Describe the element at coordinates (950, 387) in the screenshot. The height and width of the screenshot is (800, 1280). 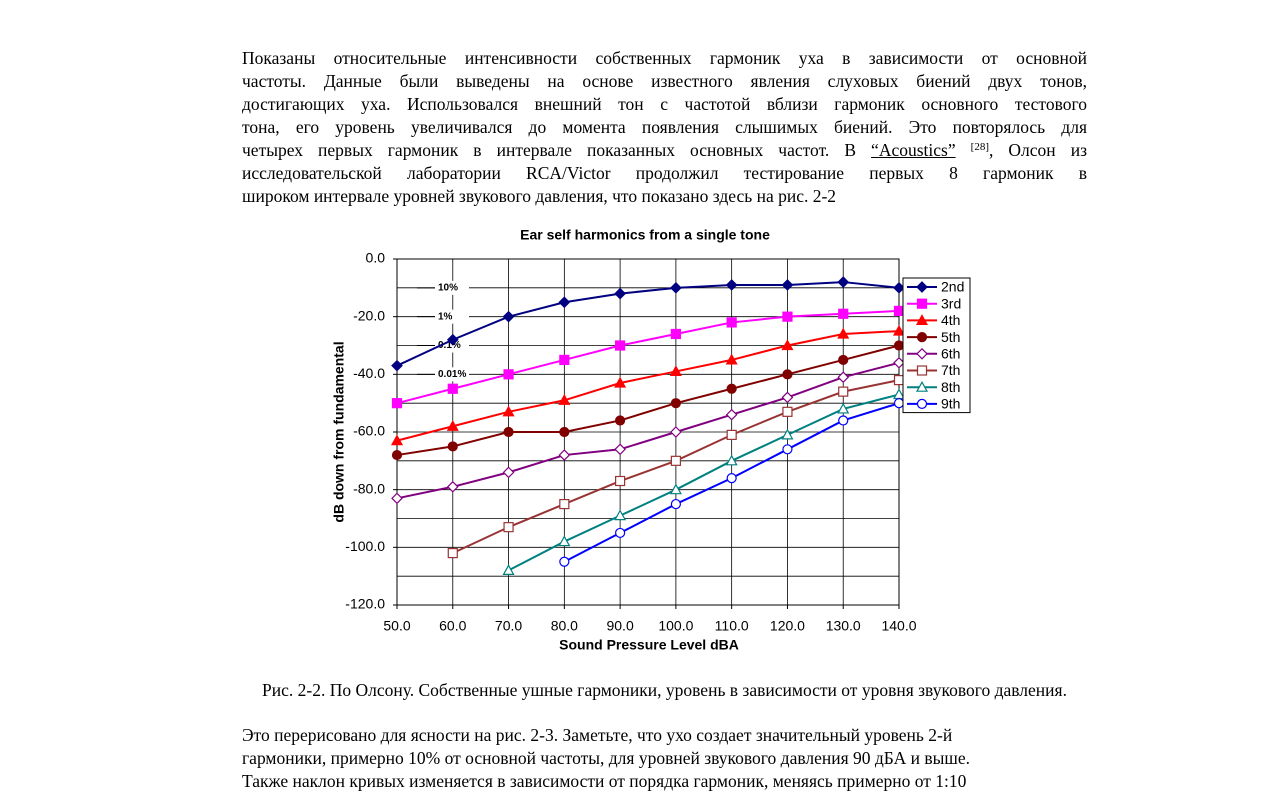
I see `legend-label: 8th` at that location.